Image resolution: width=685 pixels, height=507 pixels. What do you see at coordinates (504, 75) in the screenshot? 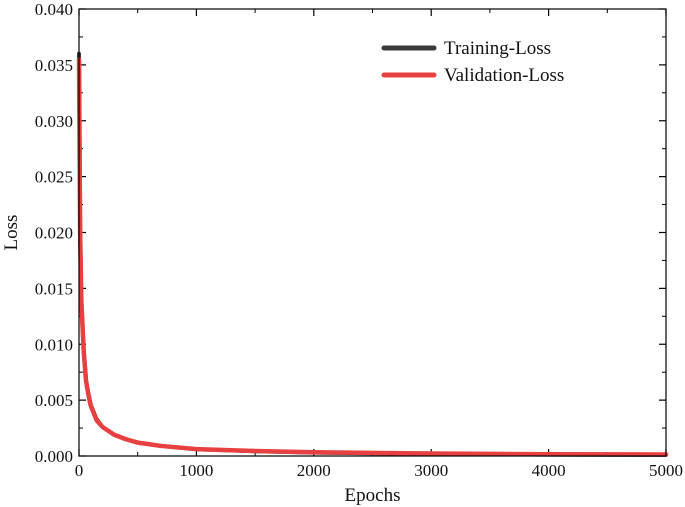
I see `legend-label-validation: Validation-Loss` at bounding box center [504, 75].